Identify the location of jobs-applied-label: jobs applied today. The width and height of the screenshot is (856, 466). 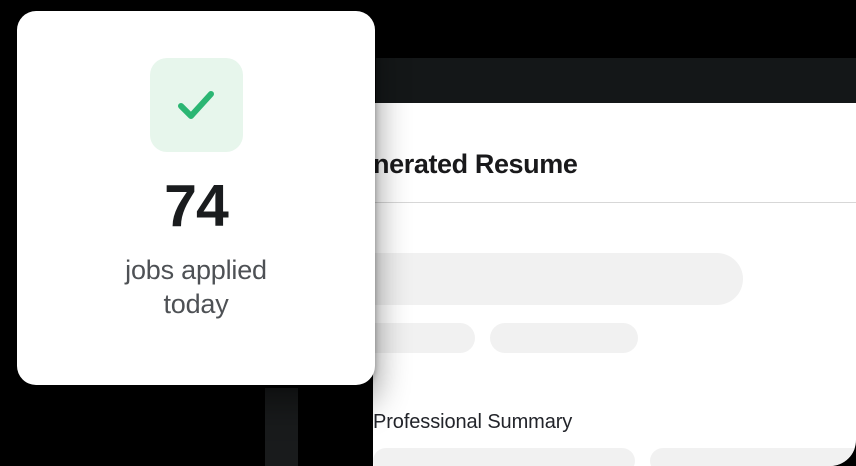
(196, 287).